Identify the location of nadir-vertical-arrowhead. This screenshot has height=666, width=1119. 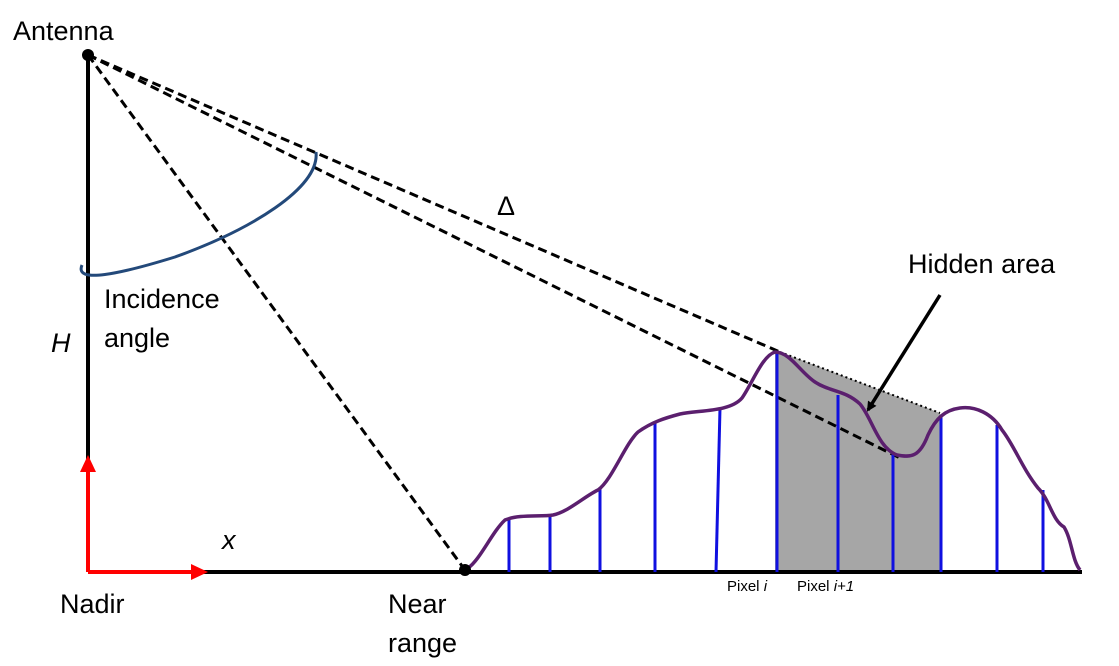
(88, 463).